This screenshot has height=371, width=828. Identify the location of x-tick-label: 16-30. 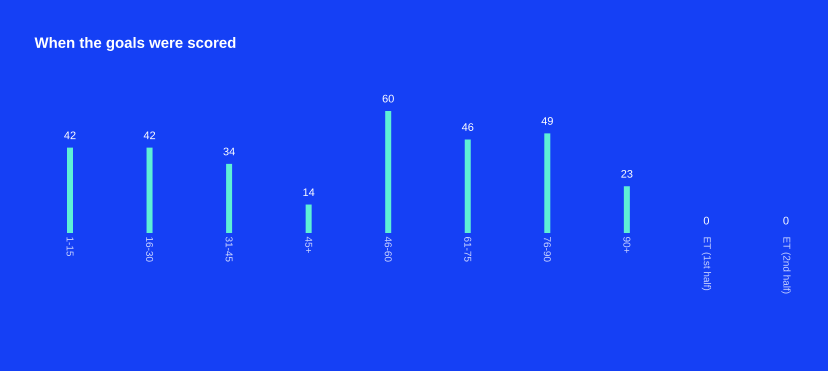
(150, 249).